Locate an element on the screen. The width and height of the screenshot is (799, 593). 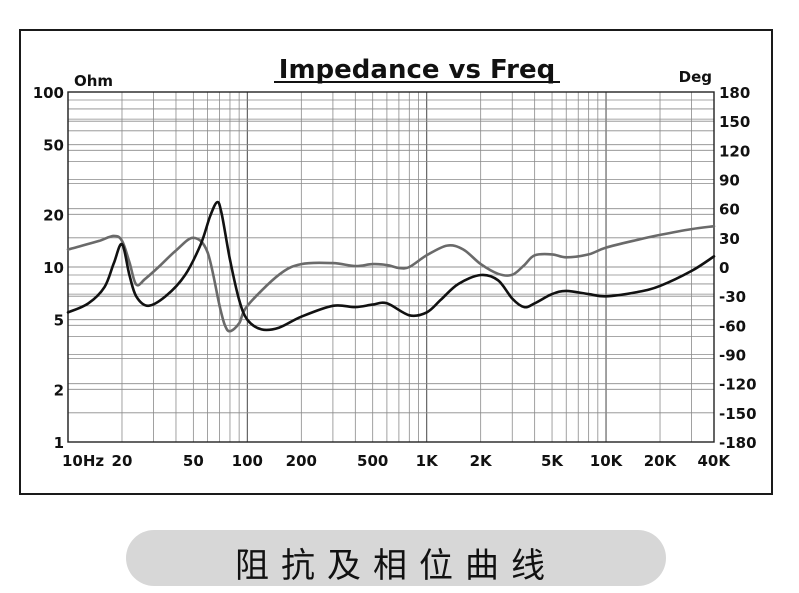
x-tick-label: 40K is located at coordinates (715, 461).